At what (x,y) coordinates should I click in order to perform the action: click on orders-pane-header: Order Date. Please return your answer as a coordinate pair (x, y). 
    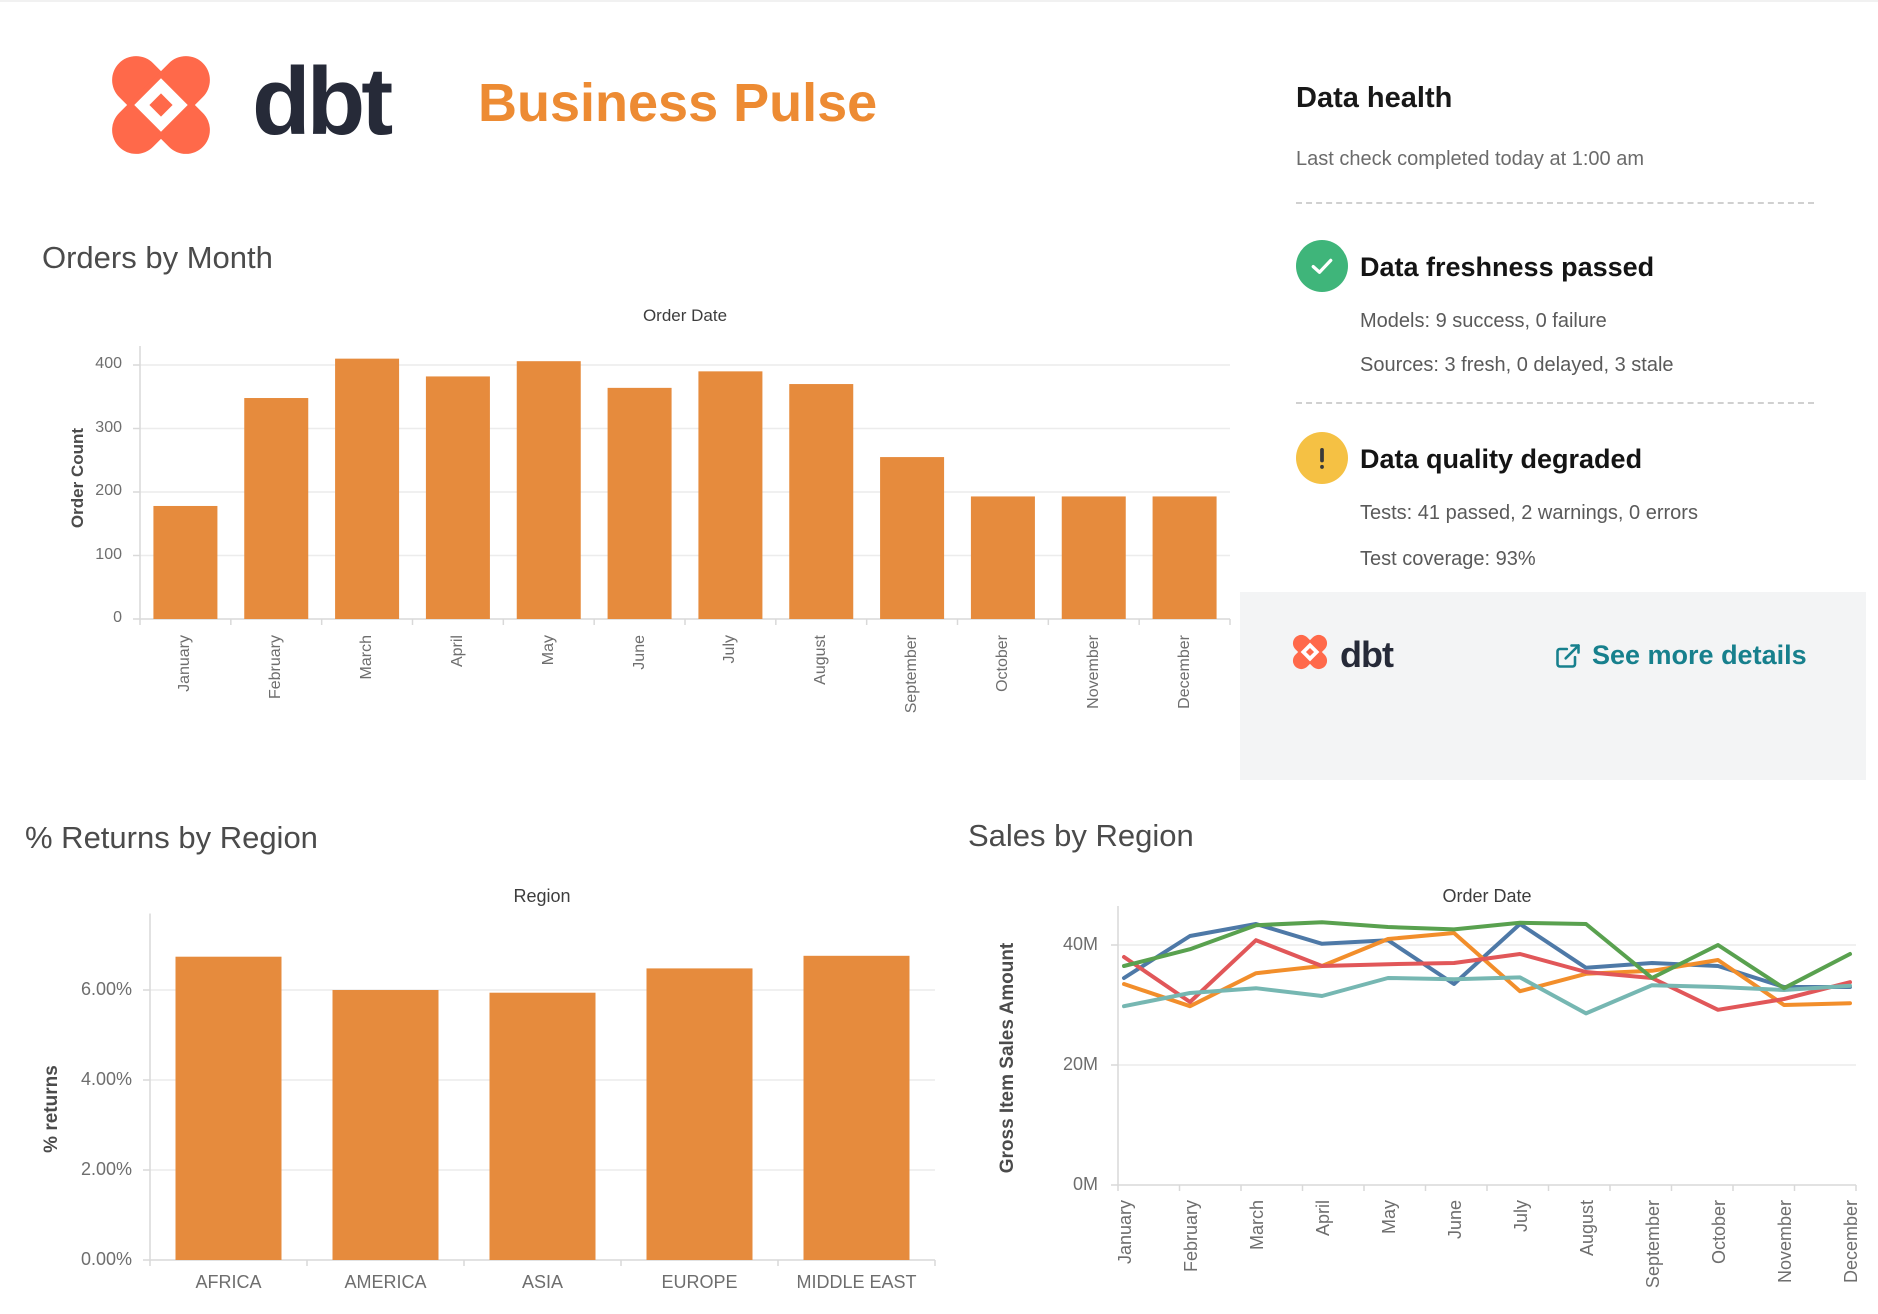
    Looking at the image, I should click on (685, 315).